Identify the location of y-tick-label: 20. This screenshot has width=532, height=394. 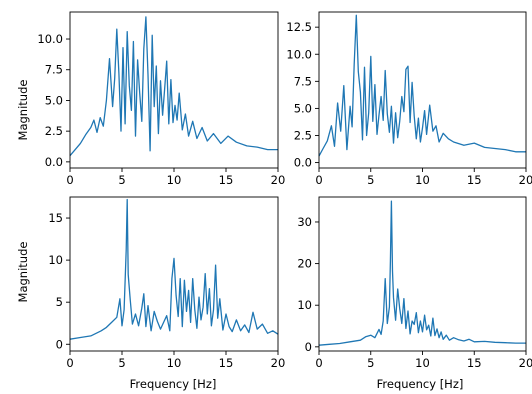
(304, 264).